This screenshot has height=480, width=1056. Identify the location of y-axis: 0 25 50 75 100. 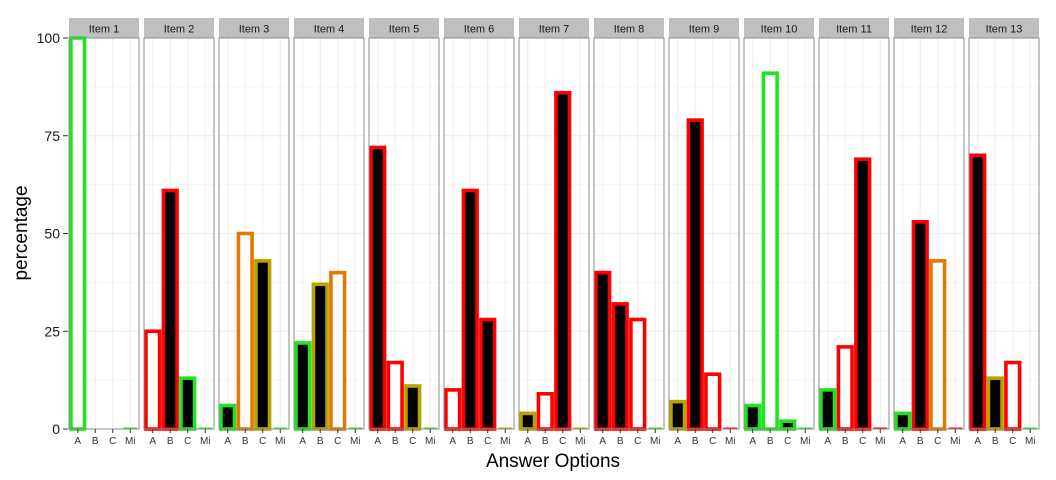
(52, 233).